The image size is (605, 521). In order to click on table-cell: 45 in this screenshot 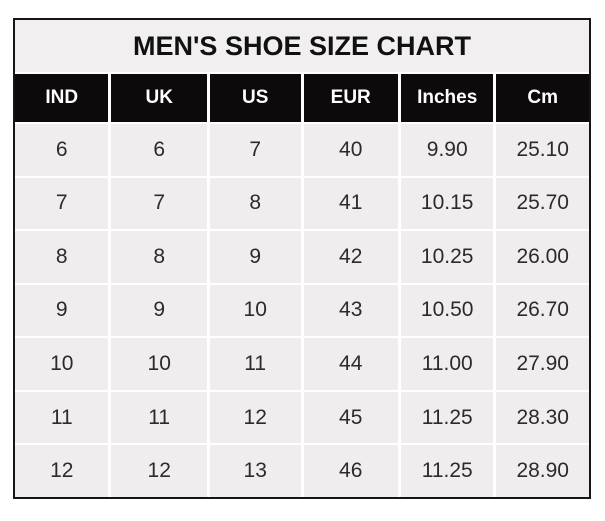, I will do `click(350, 417)`.